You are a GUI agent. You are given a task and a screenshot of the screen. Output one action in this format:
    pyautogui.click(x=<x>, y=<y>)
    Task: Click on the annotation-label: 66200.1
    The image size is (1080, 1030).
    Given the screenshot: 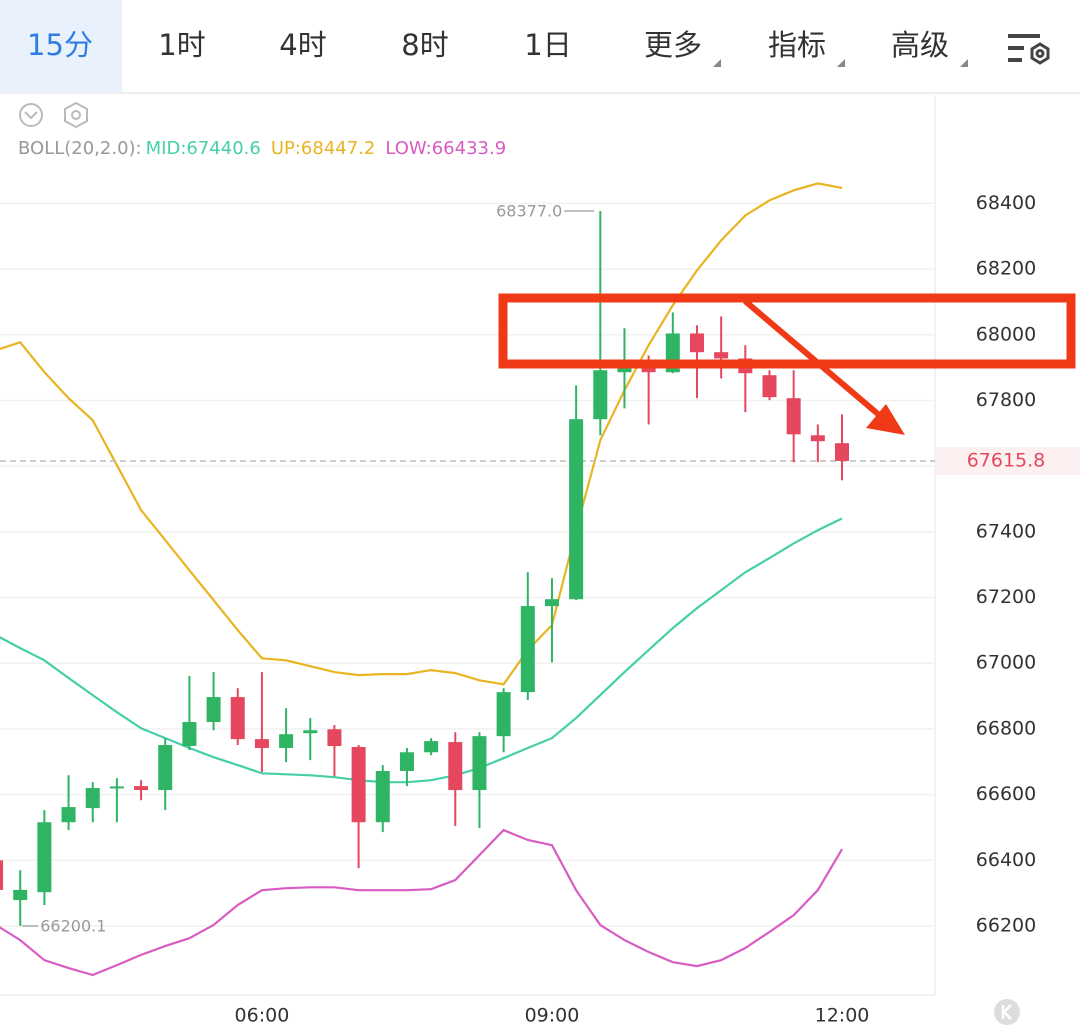 What is the action you would take?
    pyautogui.click(x=73, y=925)
    